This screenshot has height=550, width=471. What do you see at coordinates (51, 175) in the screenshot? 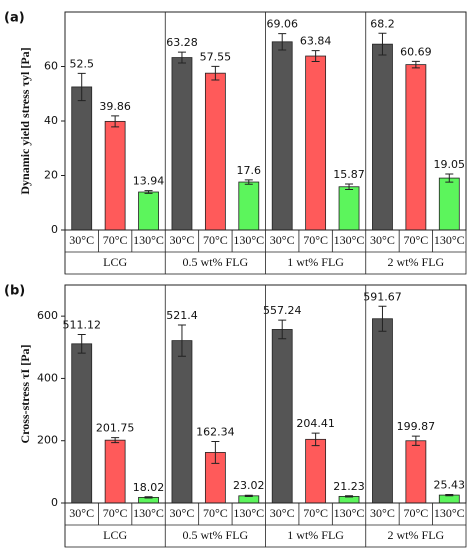
I see `y-tick-label: 20` at bounding box center [51, 175].